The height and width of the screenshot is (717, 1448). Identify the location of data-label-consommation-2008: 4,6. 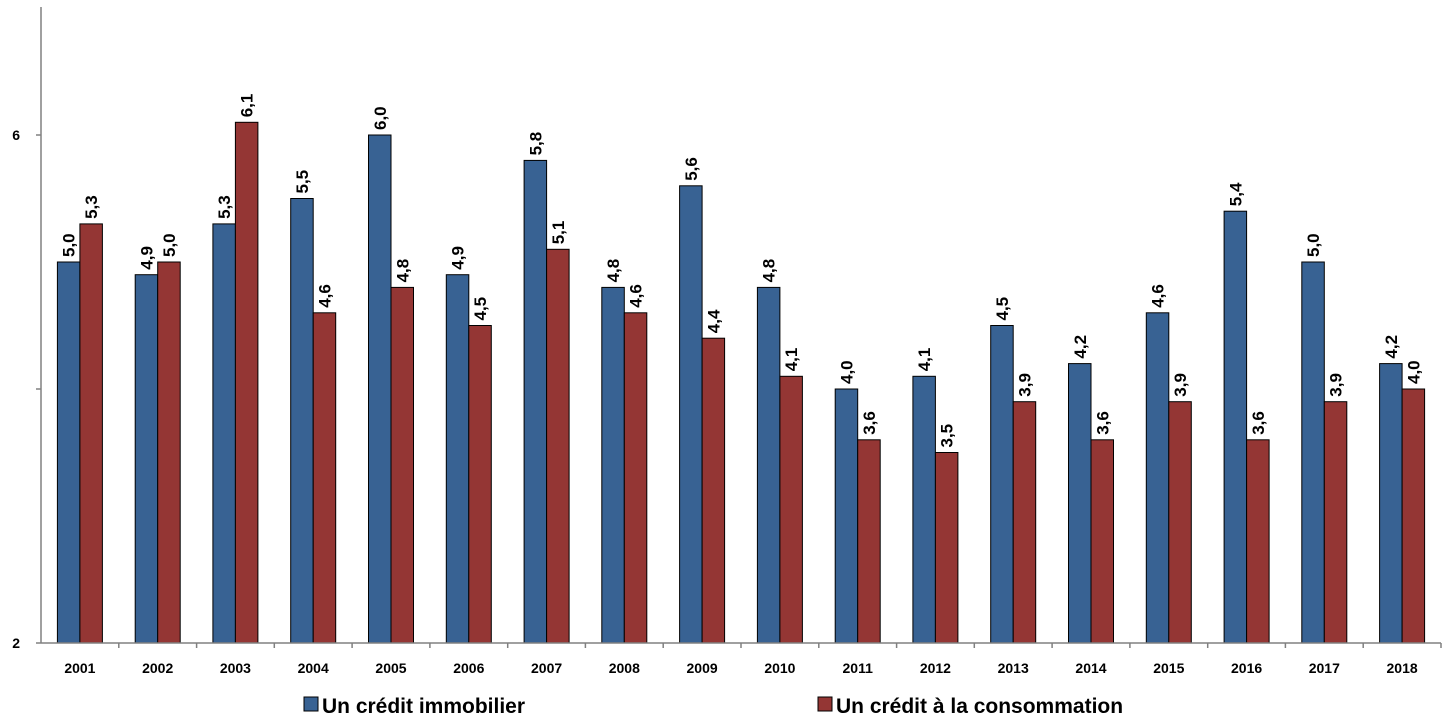
(636, 296).